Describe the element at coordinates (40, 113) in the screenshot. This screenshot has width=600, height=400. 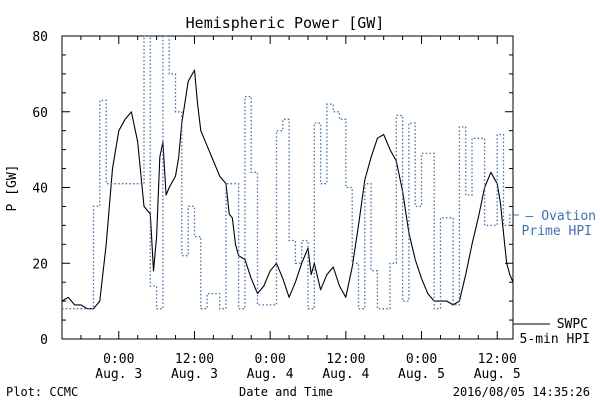
I see `y-tick-label: 60` at that location.